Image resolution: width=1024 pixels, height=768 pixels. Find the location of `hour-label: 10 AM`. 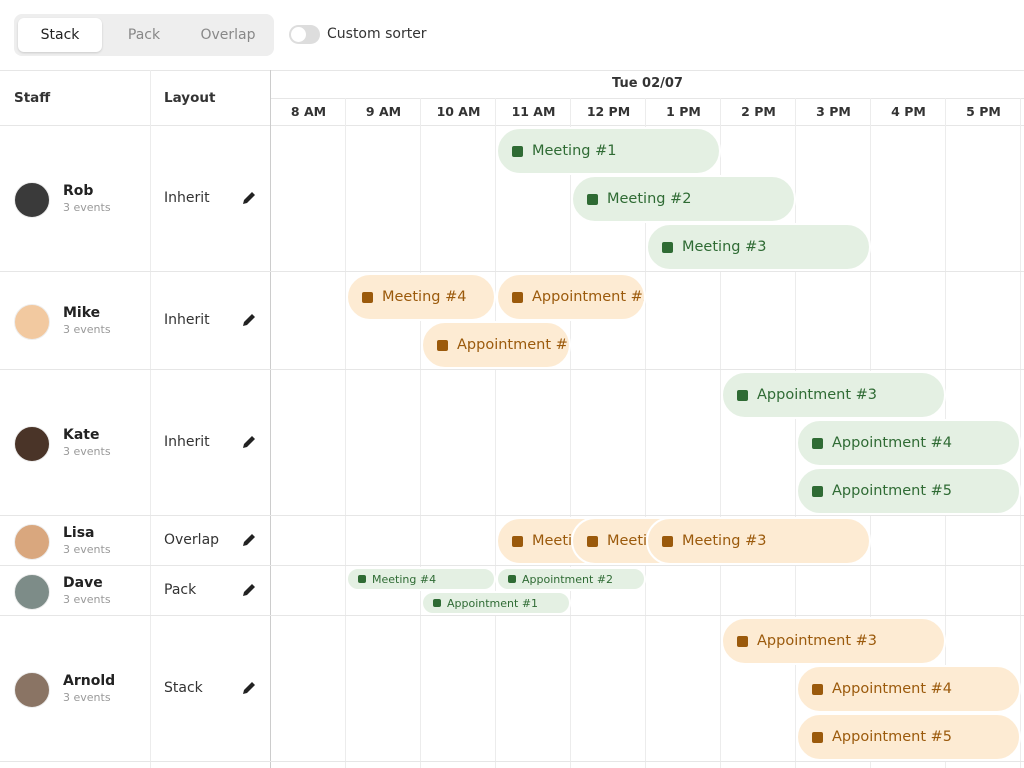

hour-label: 10 AM is located at coordinates (458, 111).